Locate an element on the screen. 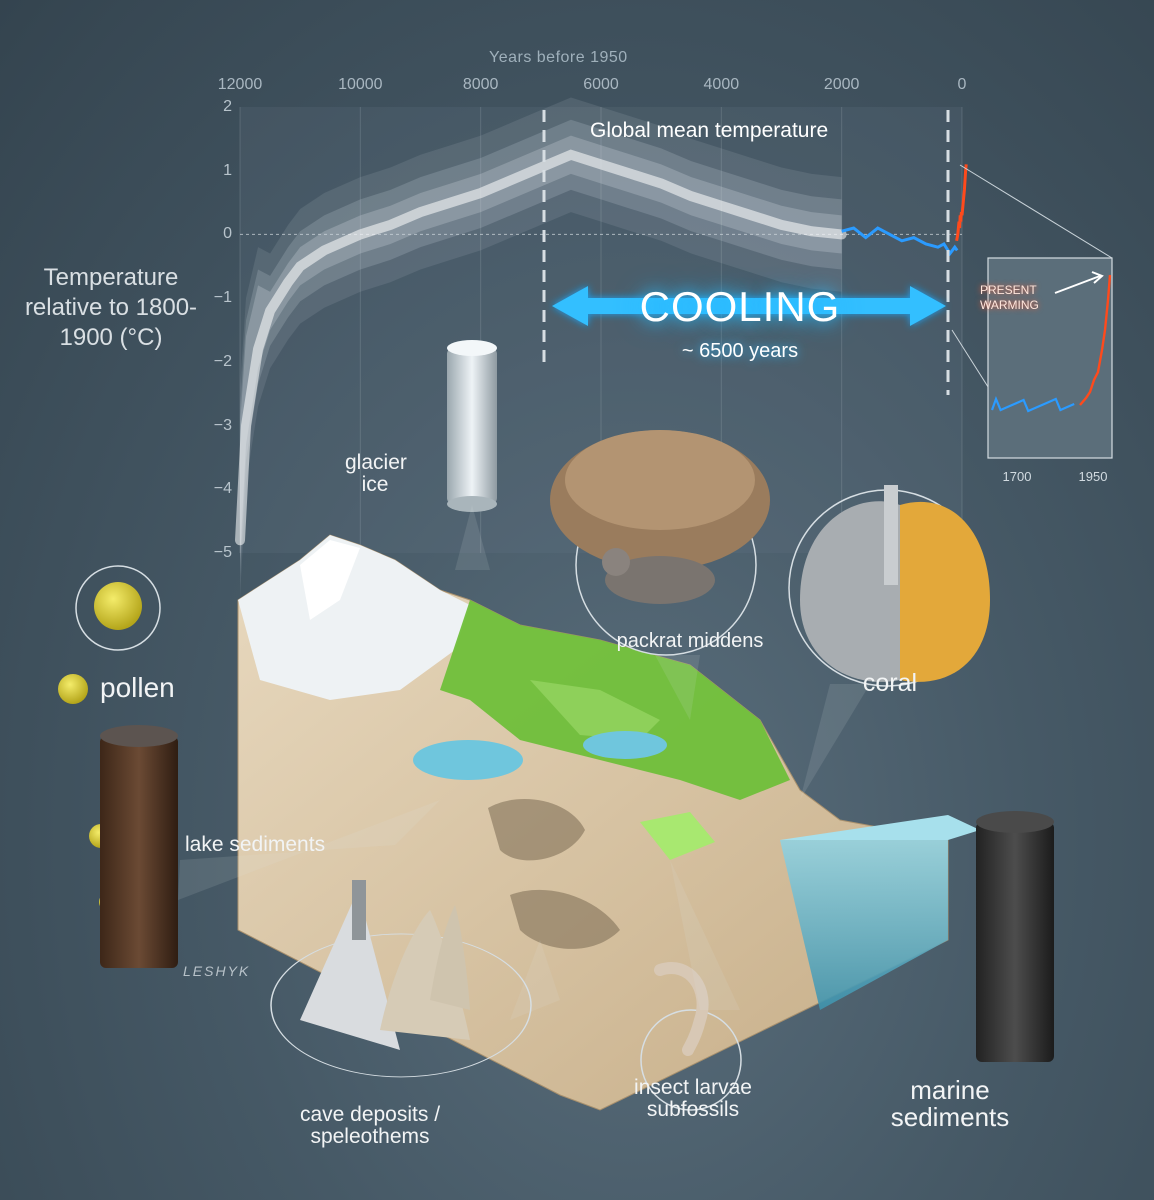 The height and width of the screenshot is (1200, 1154). y-tick-label: −4 is located at coordinates (222, 489).